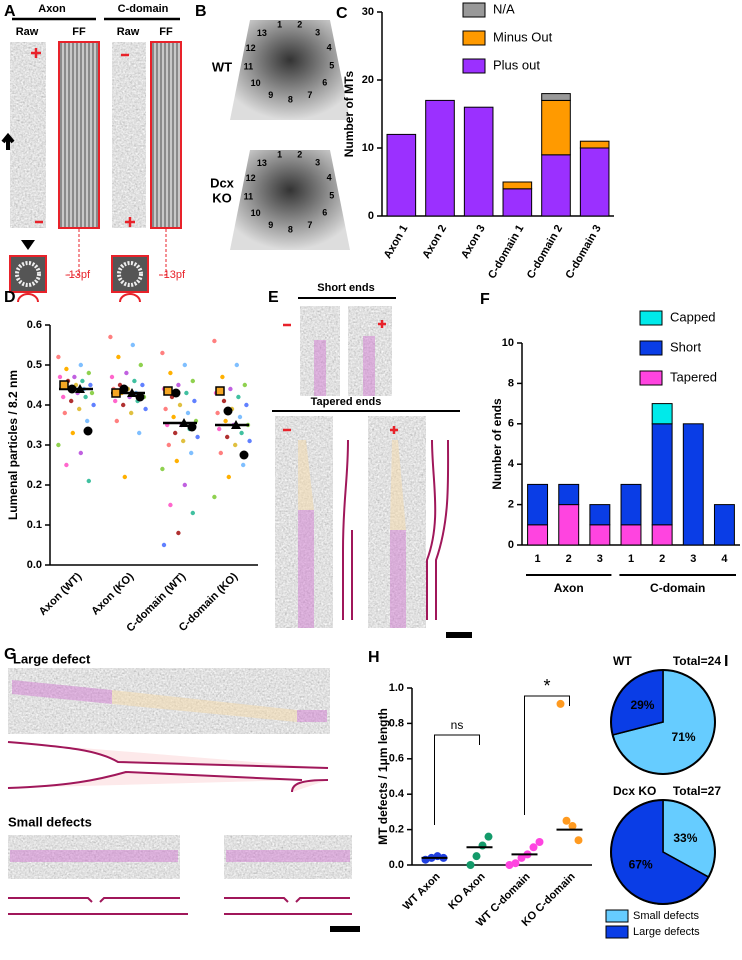 The height and width of the screenshot is (960, 742). Describe the element at coordinates (309, 95) in the screenshot. I see `pf-number: 7` at that location.